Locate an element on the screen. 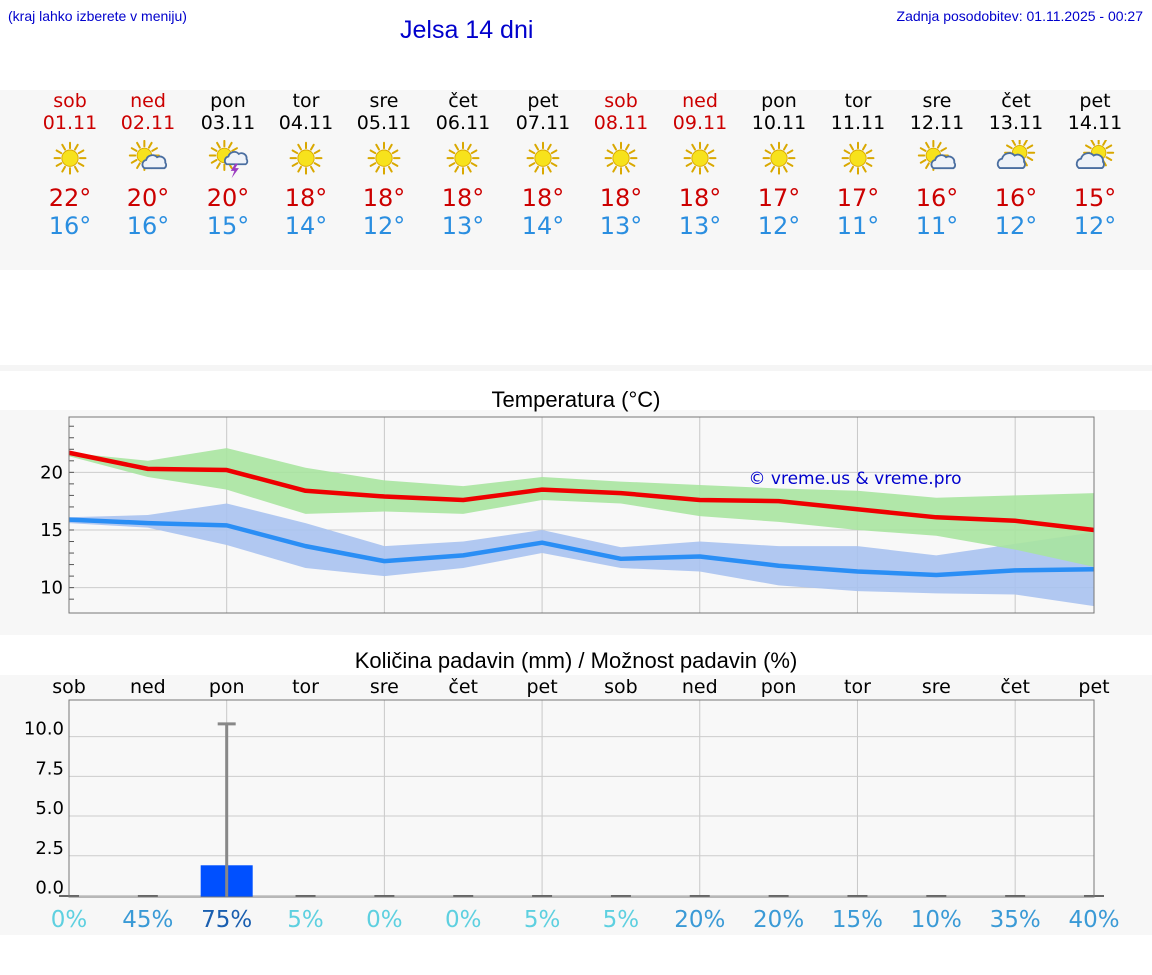 Image resolution: width=1152 pixels, height=975 pixels. day-date: 14.11 is located at coordinates (1095, 123).